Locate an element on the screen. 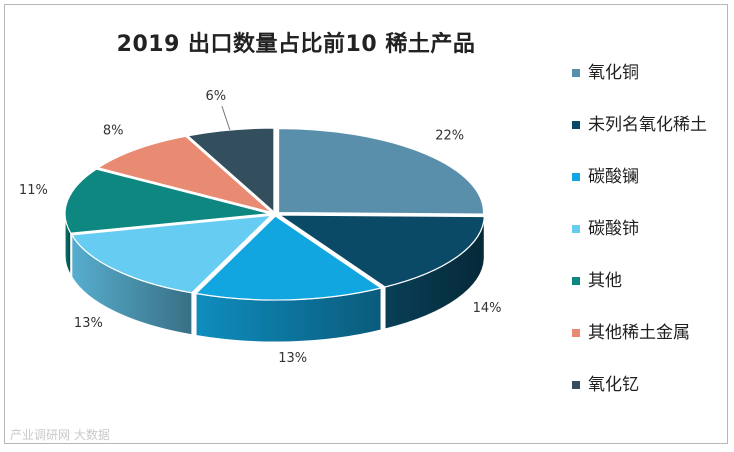 This screenshot has width=734, height=452. legend-item: 碳酸镧 is located at coordinates (644, 192).